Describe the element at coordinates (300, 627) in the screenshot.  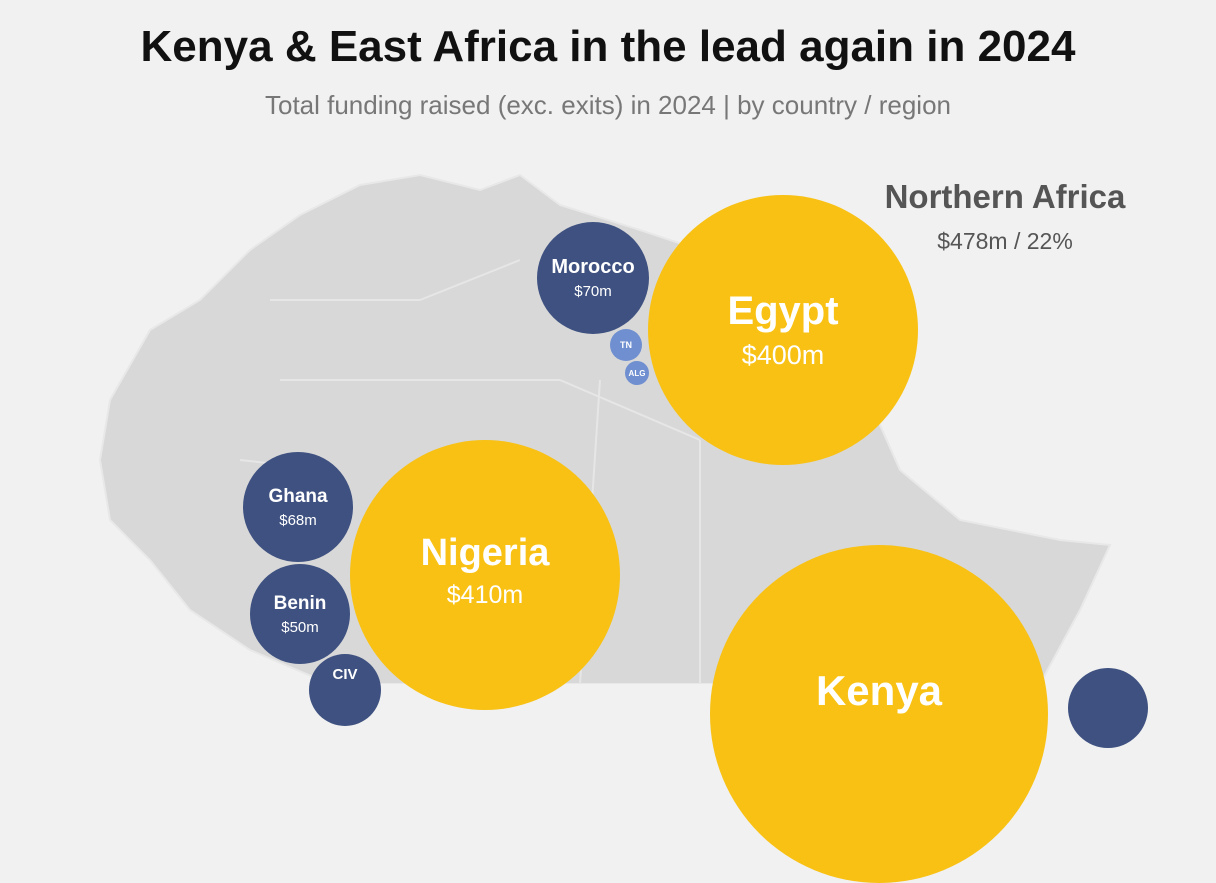
I see `bubble-value: $50m` at that location.